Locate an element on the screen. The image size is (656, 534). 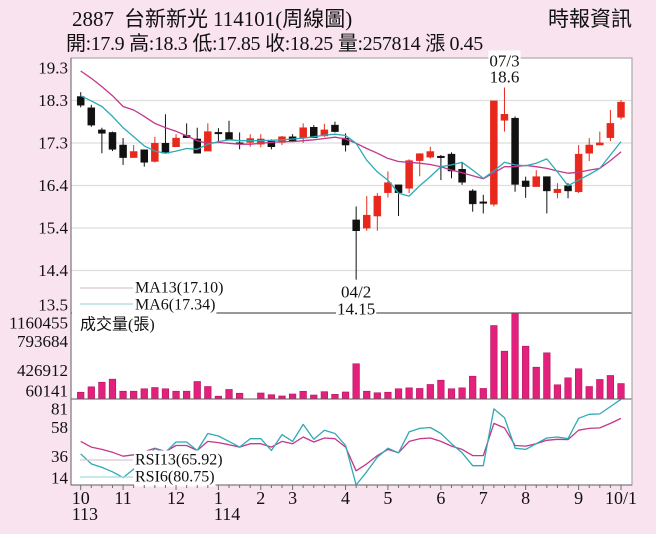
rsi13-legend-label: RSI13(65.92) is located at coordinates (179, 460).